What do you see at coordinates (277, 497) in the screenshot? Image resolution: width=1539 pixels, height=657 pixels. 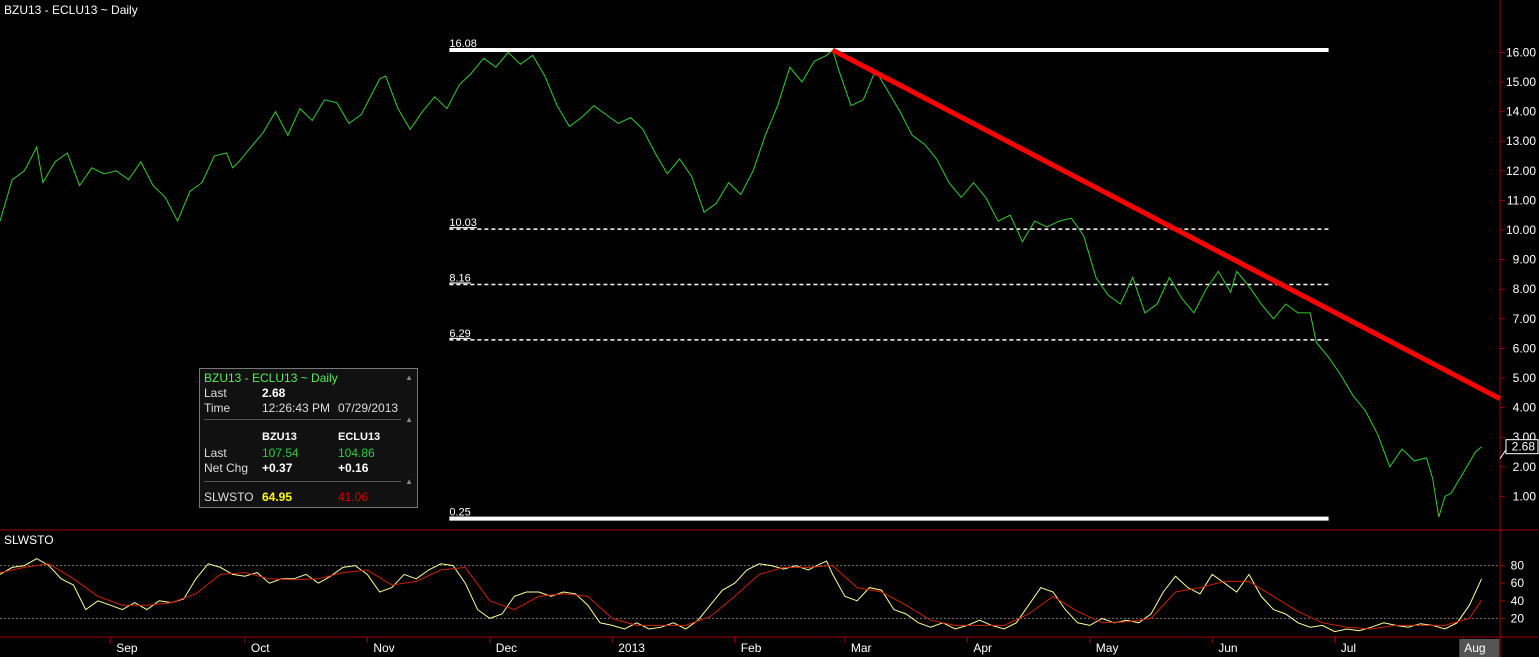 I see `popup-slwsto-k: 64.95` at bounding box center [277, 497].